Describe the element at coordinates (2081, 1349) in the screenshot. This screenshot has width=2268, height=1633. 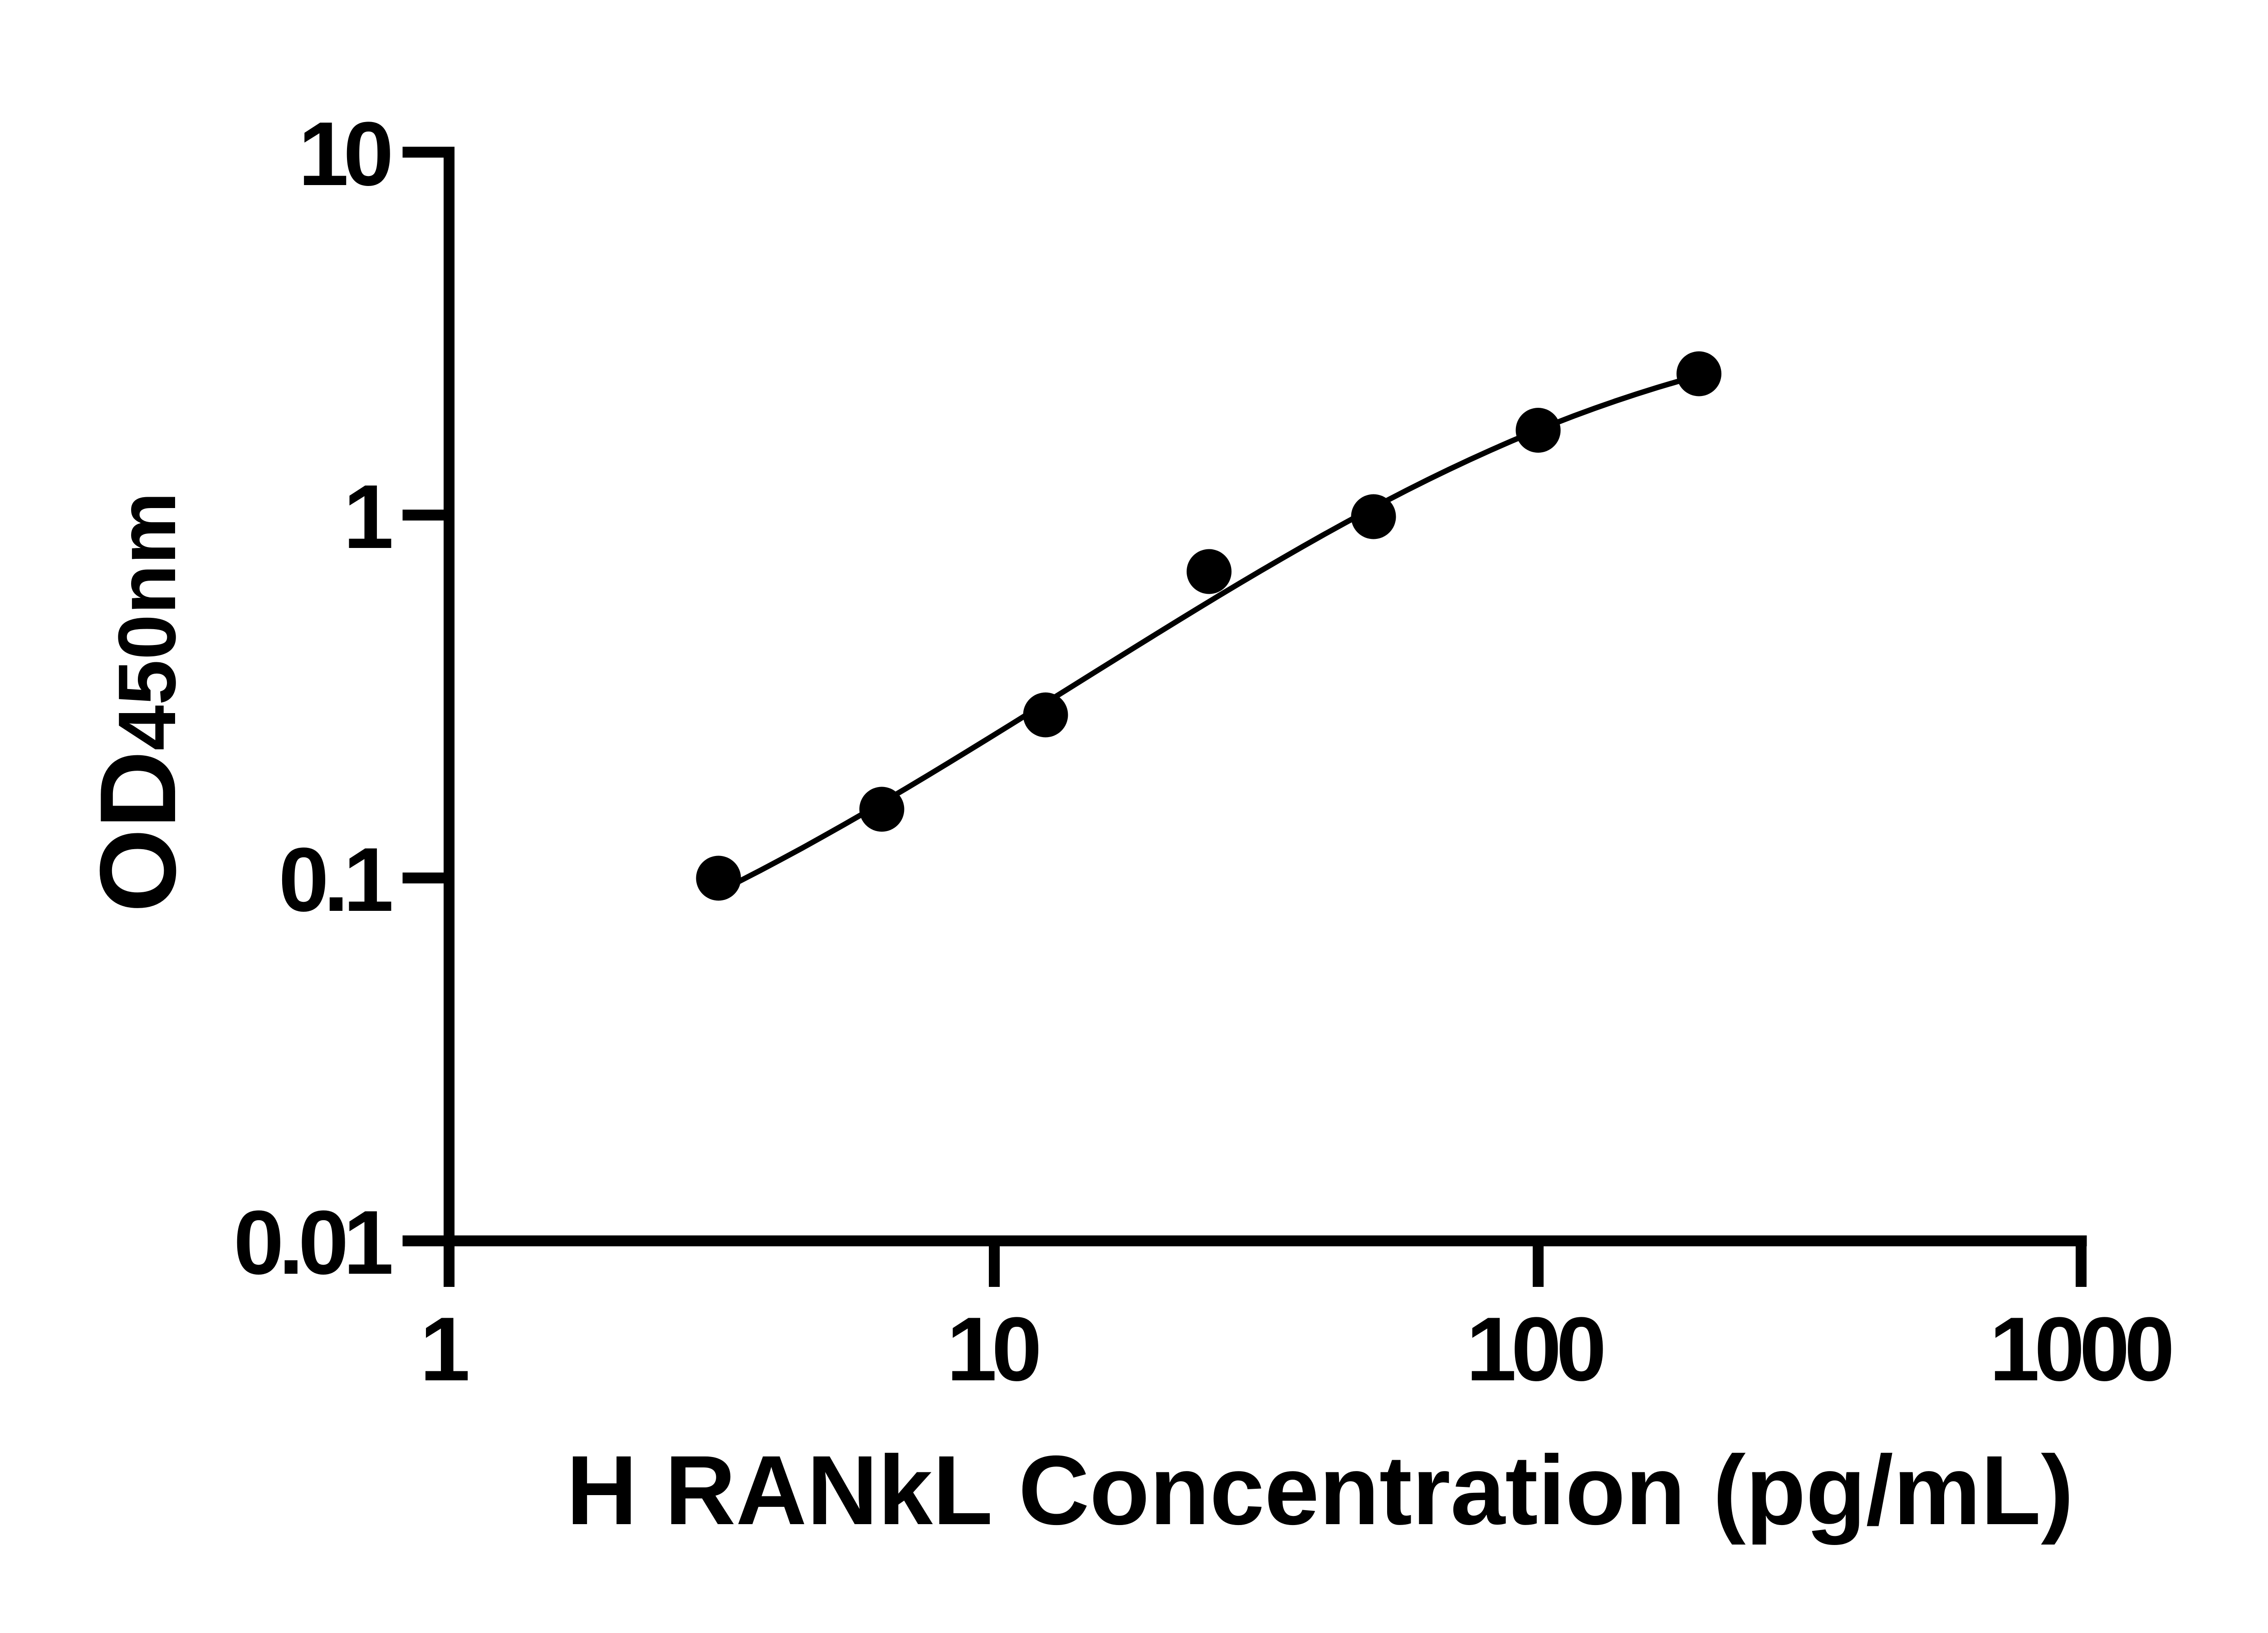
I see `svg-text: 1000` at that location.